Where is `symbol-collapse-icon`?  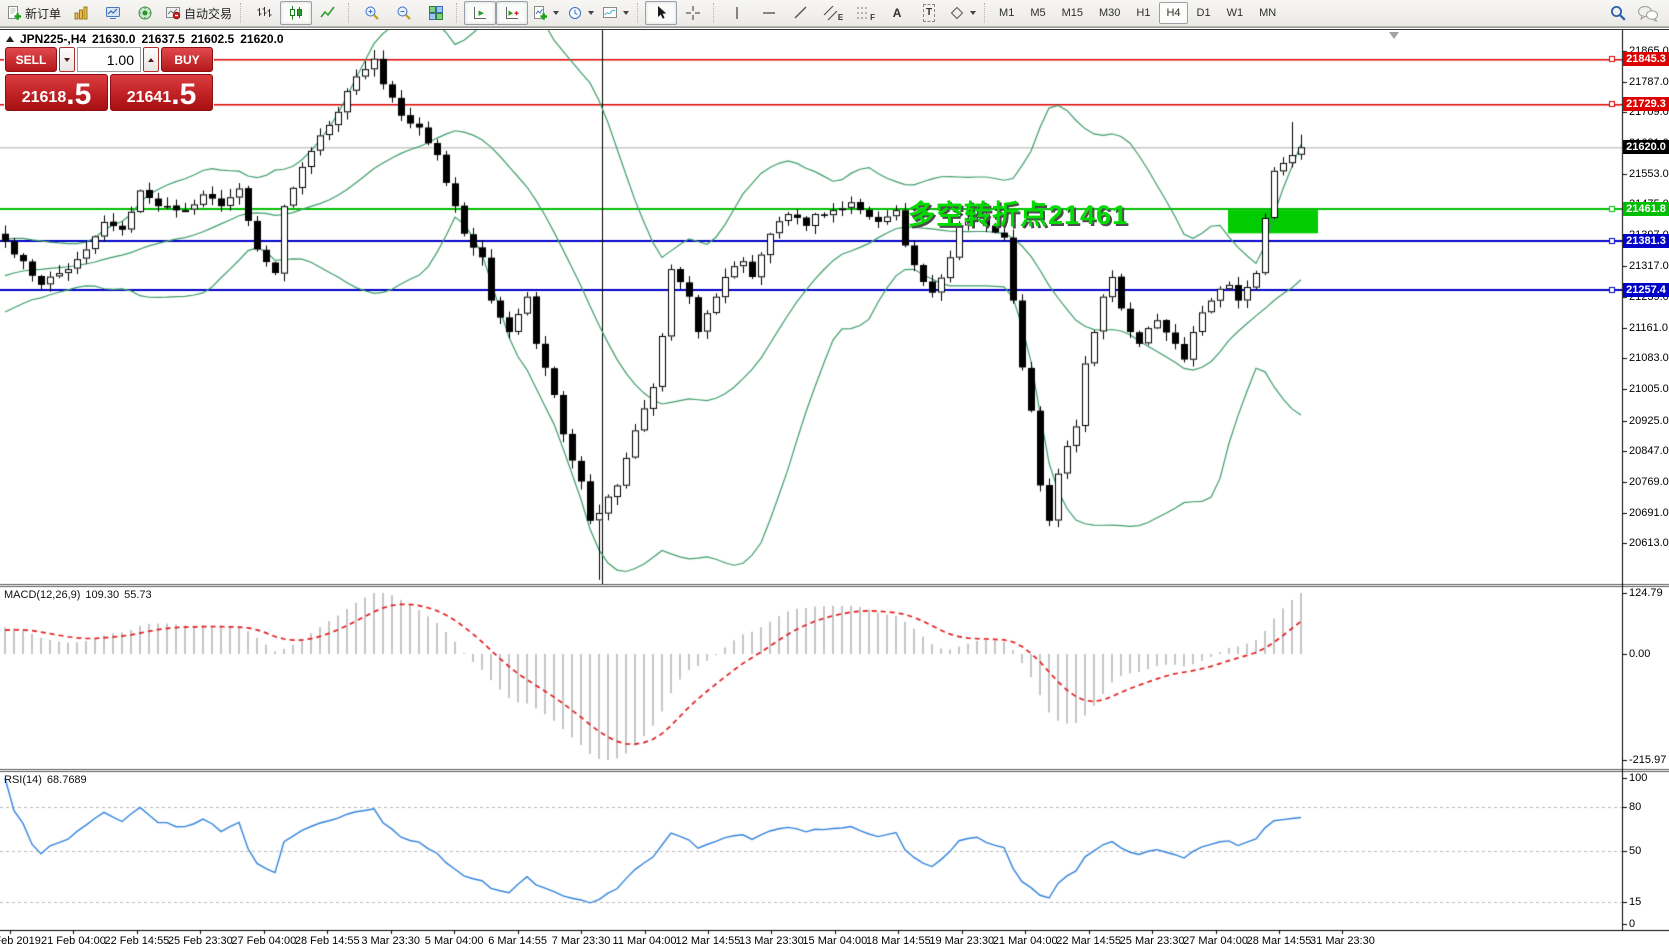 symbol-collapse-icon is located at coordinates (10, 39).